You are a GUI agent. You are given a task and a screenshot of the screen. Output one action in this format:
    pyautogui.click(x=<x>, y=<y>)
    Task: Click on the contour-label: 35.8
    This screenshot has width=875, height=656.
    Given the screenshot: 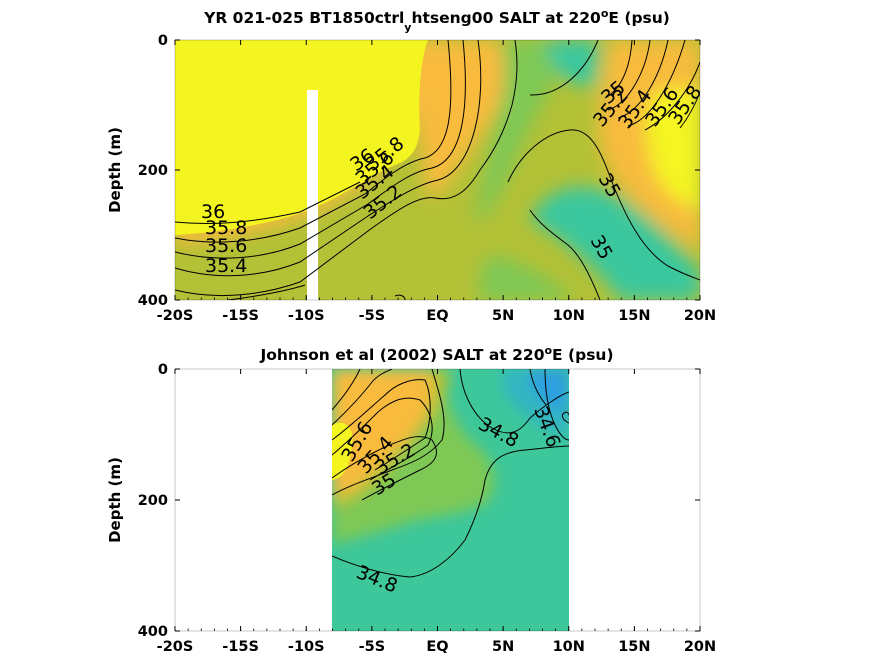 What is the action you would take?
    pyautogui.click(x=226, y=228)
    